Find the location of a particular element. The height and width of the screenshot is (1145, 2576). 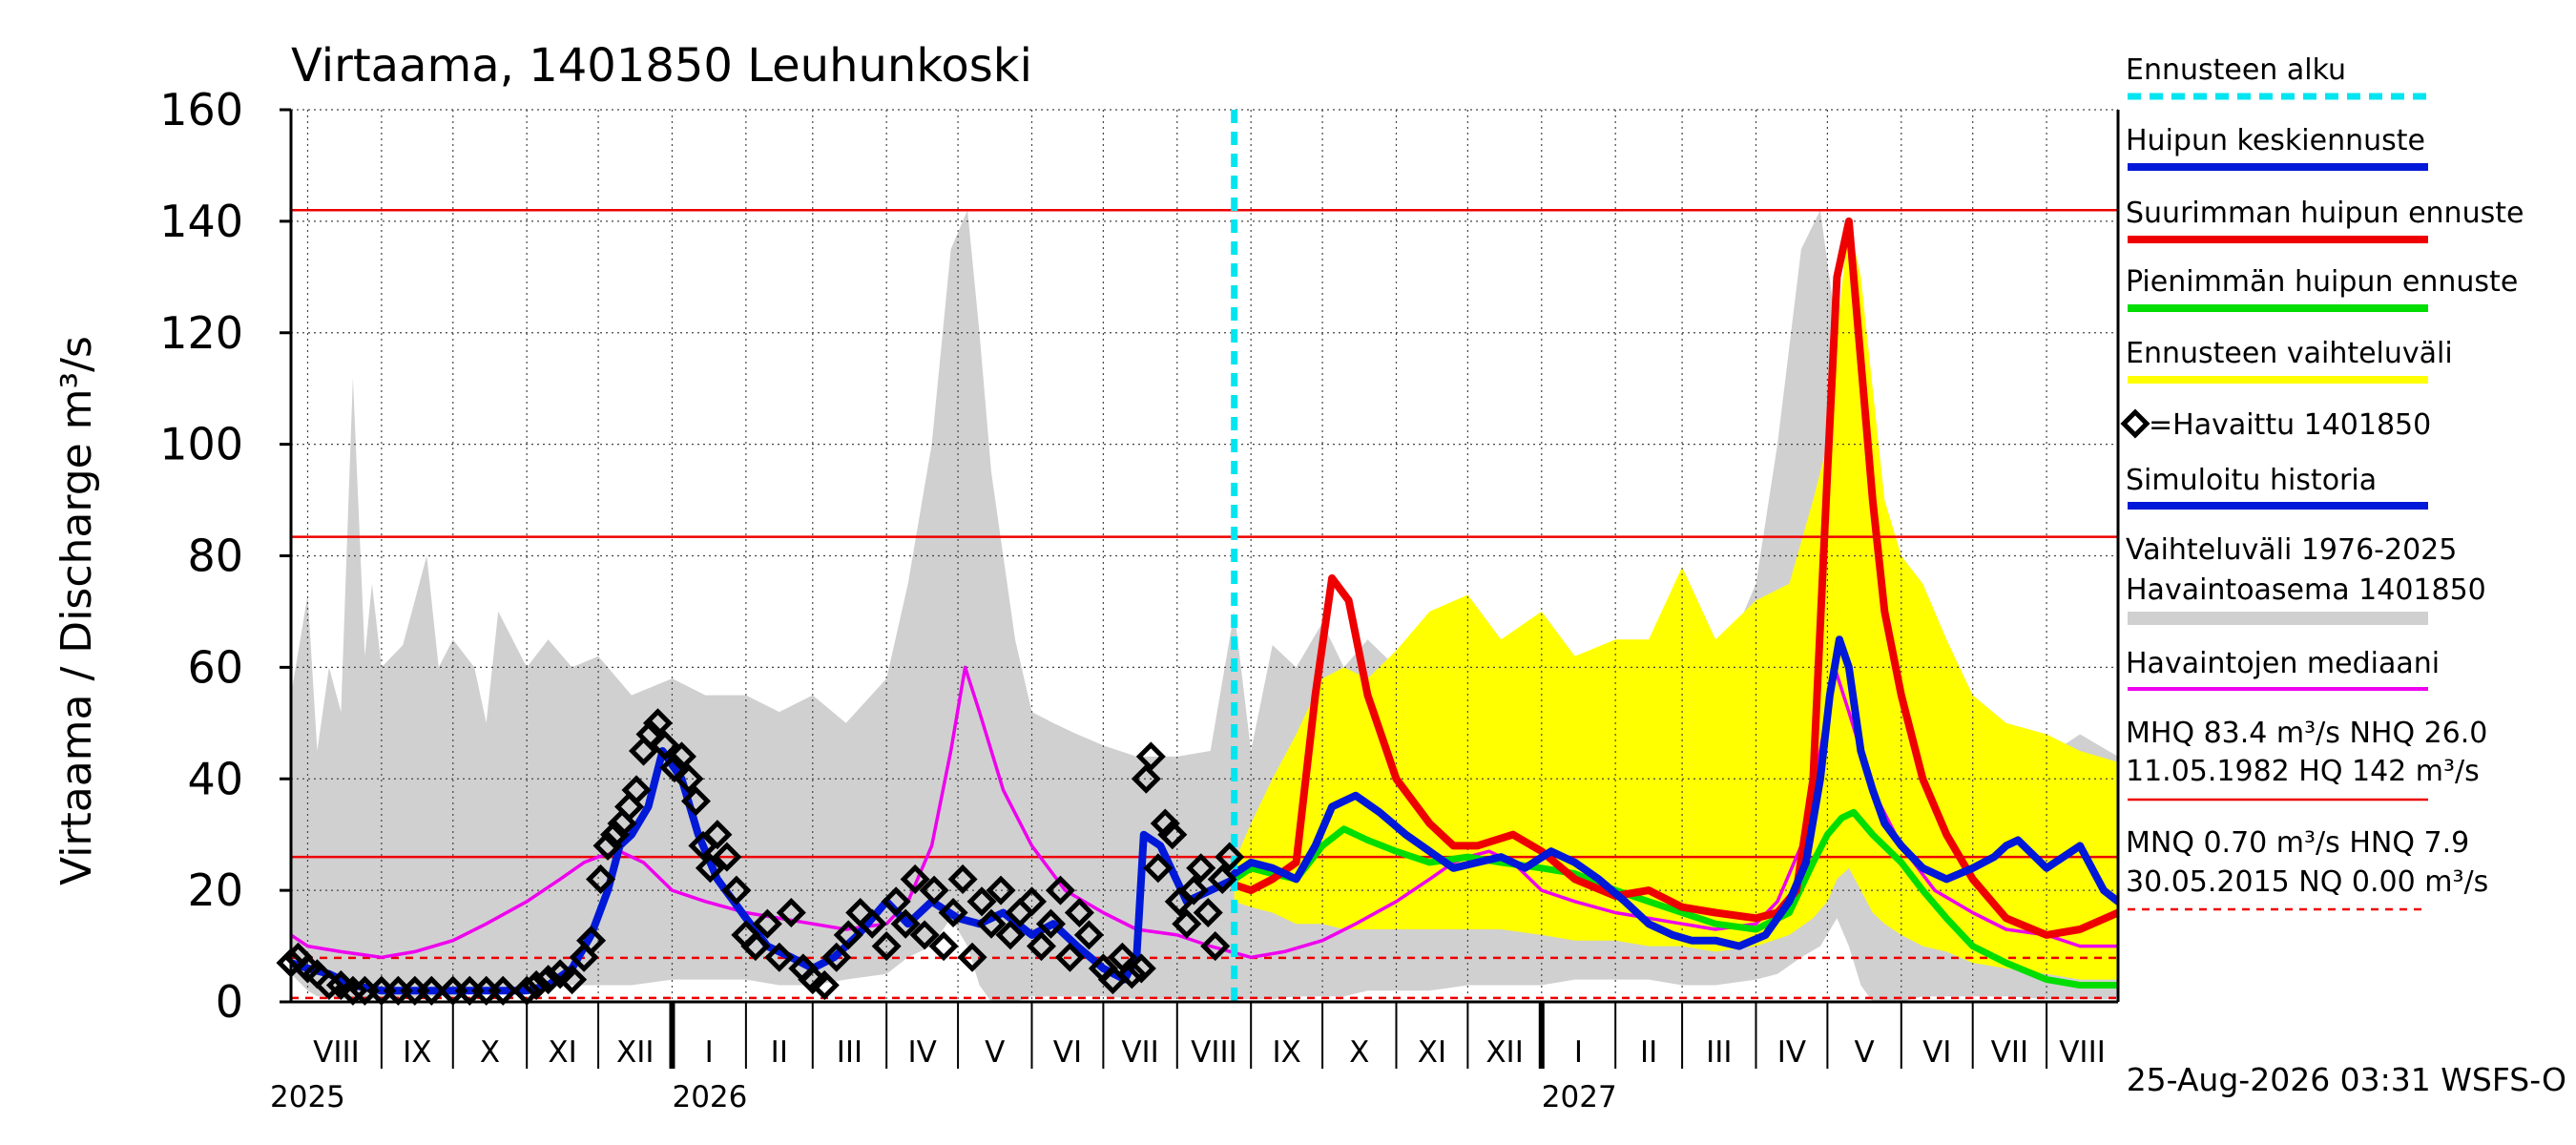

y-axis-label: Virtaama / Discharge m³/s is located at coordinates (76, 611).